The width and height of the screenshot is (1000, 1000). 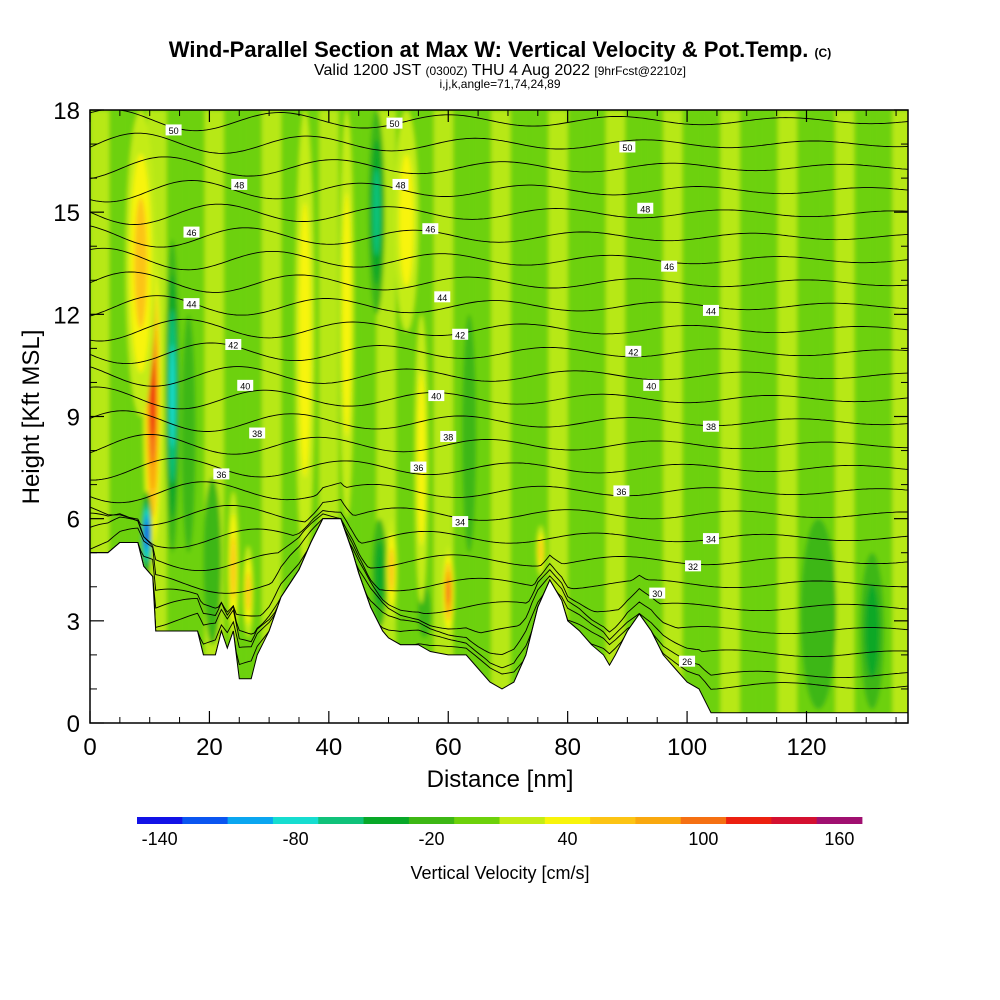 What do you see at coordinates (839, 839) in the screenshot?
I see `colorbar-tick-label: 160` at bounding box center [839, 839].